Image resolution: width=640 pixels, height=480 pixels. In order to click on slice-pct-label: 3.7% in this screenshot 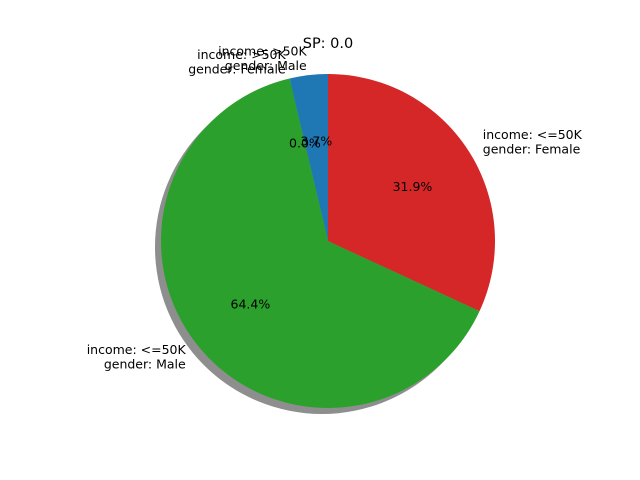, I will do `click(316, 140)`.